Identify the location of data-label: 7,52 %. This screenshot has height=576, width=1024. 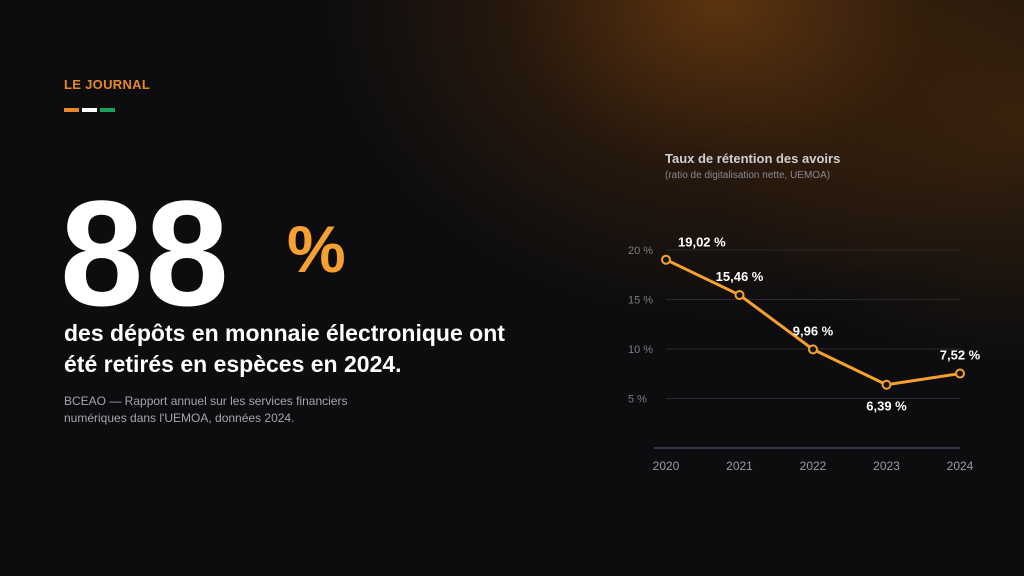
(960, 355).